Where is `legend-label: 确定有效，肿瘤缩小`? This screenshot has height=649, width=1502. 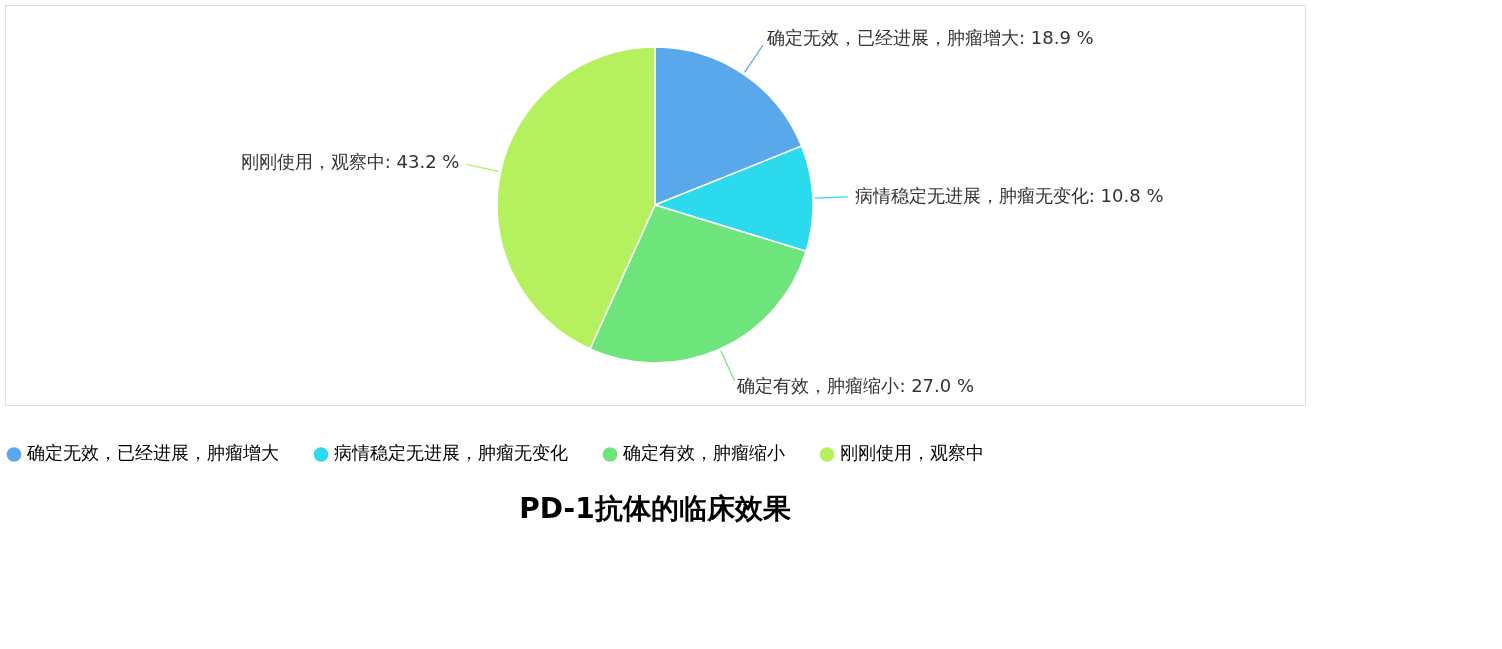 legend-label: 确定有效，肿瘤缩小 is located at coordinates (703, 453).